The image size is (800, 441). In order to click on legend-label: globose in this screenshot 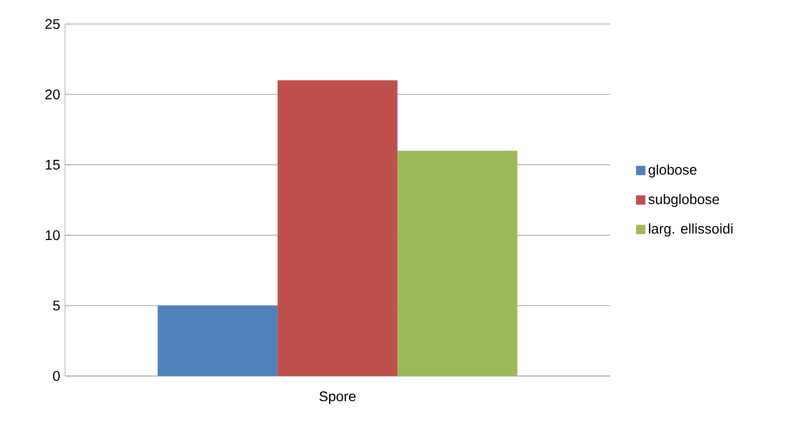, I will do `click(672, 171)`.